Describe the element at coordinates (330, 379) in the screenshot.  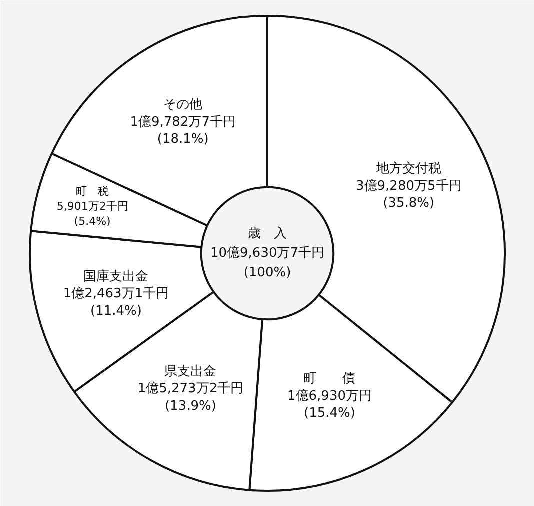
I see `slice-label: 町 債` at that location.